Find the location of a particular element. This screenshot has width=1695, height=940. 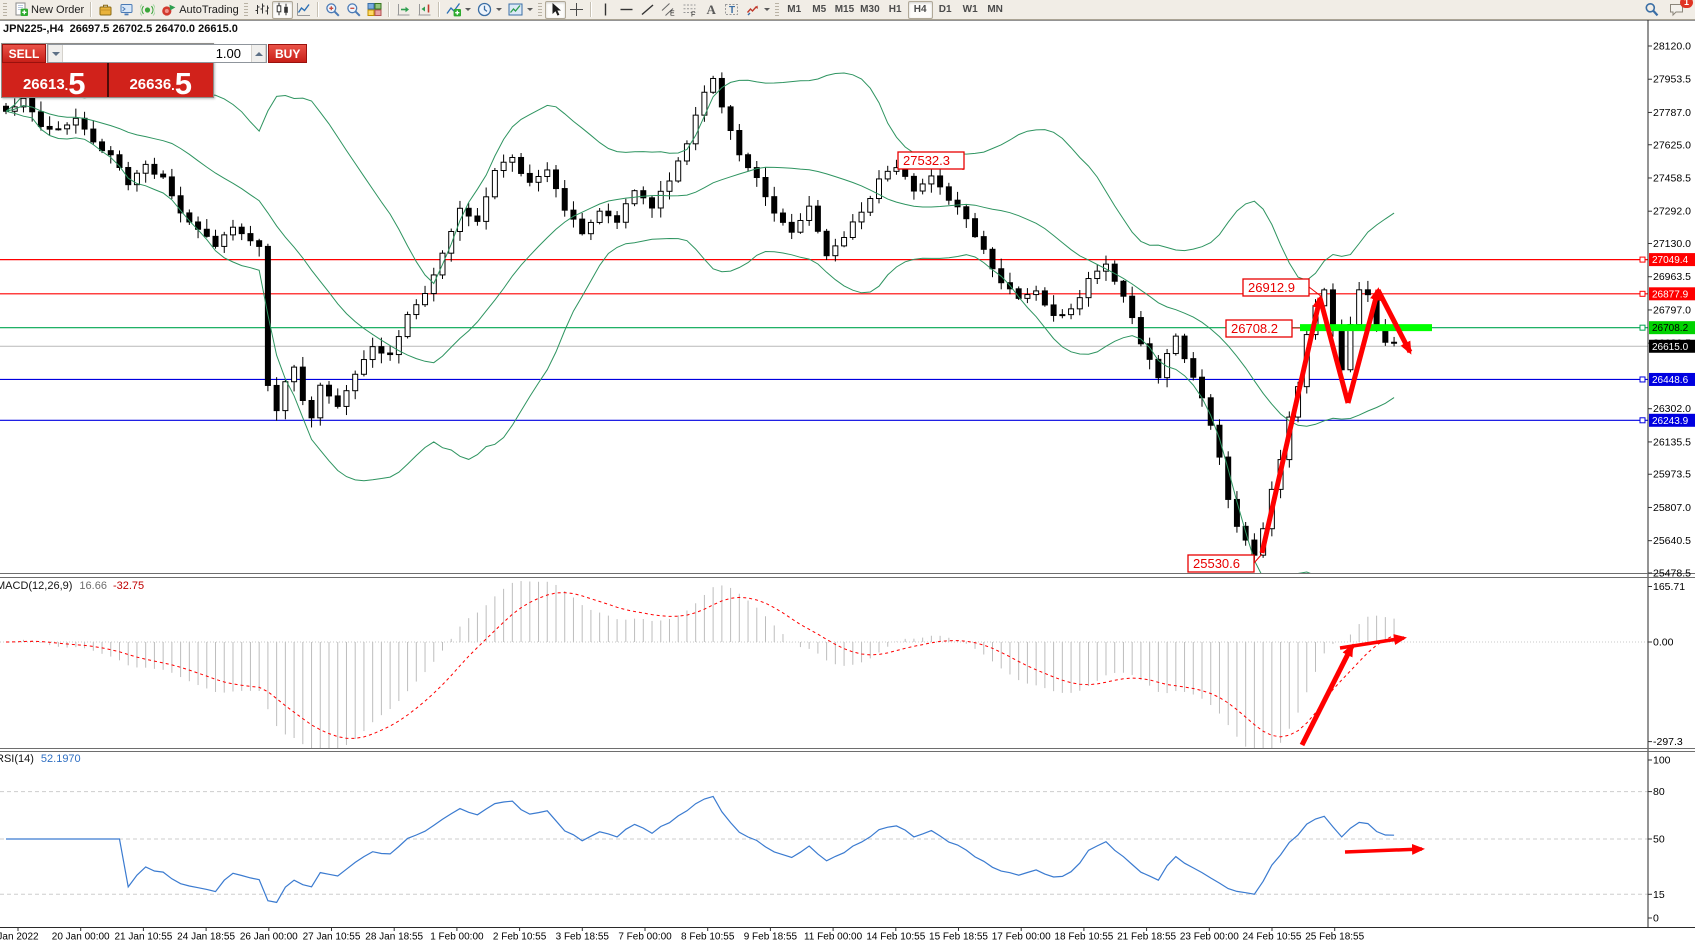

timeframe-m5-button: M5 is located at coordinates (819, 10).